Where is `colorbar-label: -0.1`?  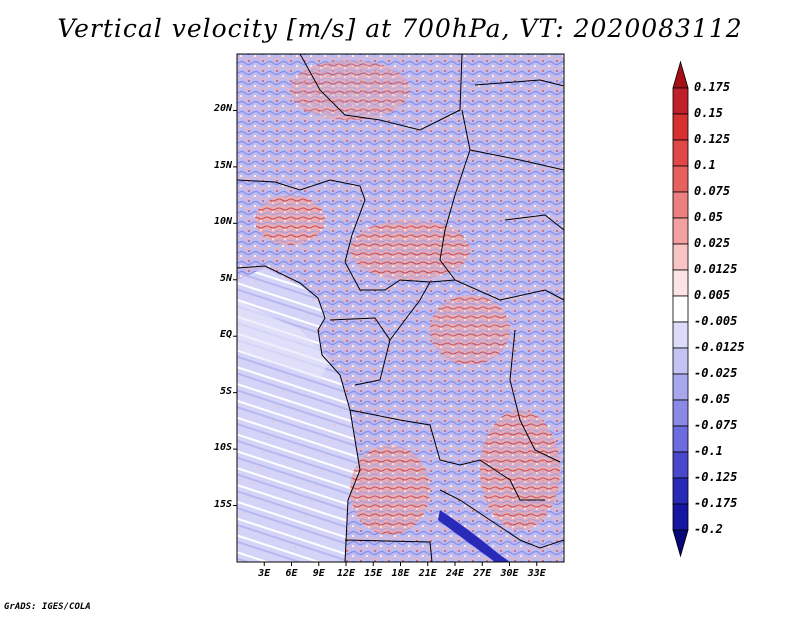 colorbar-label: -0.1 is located at coordinates (708, 451).